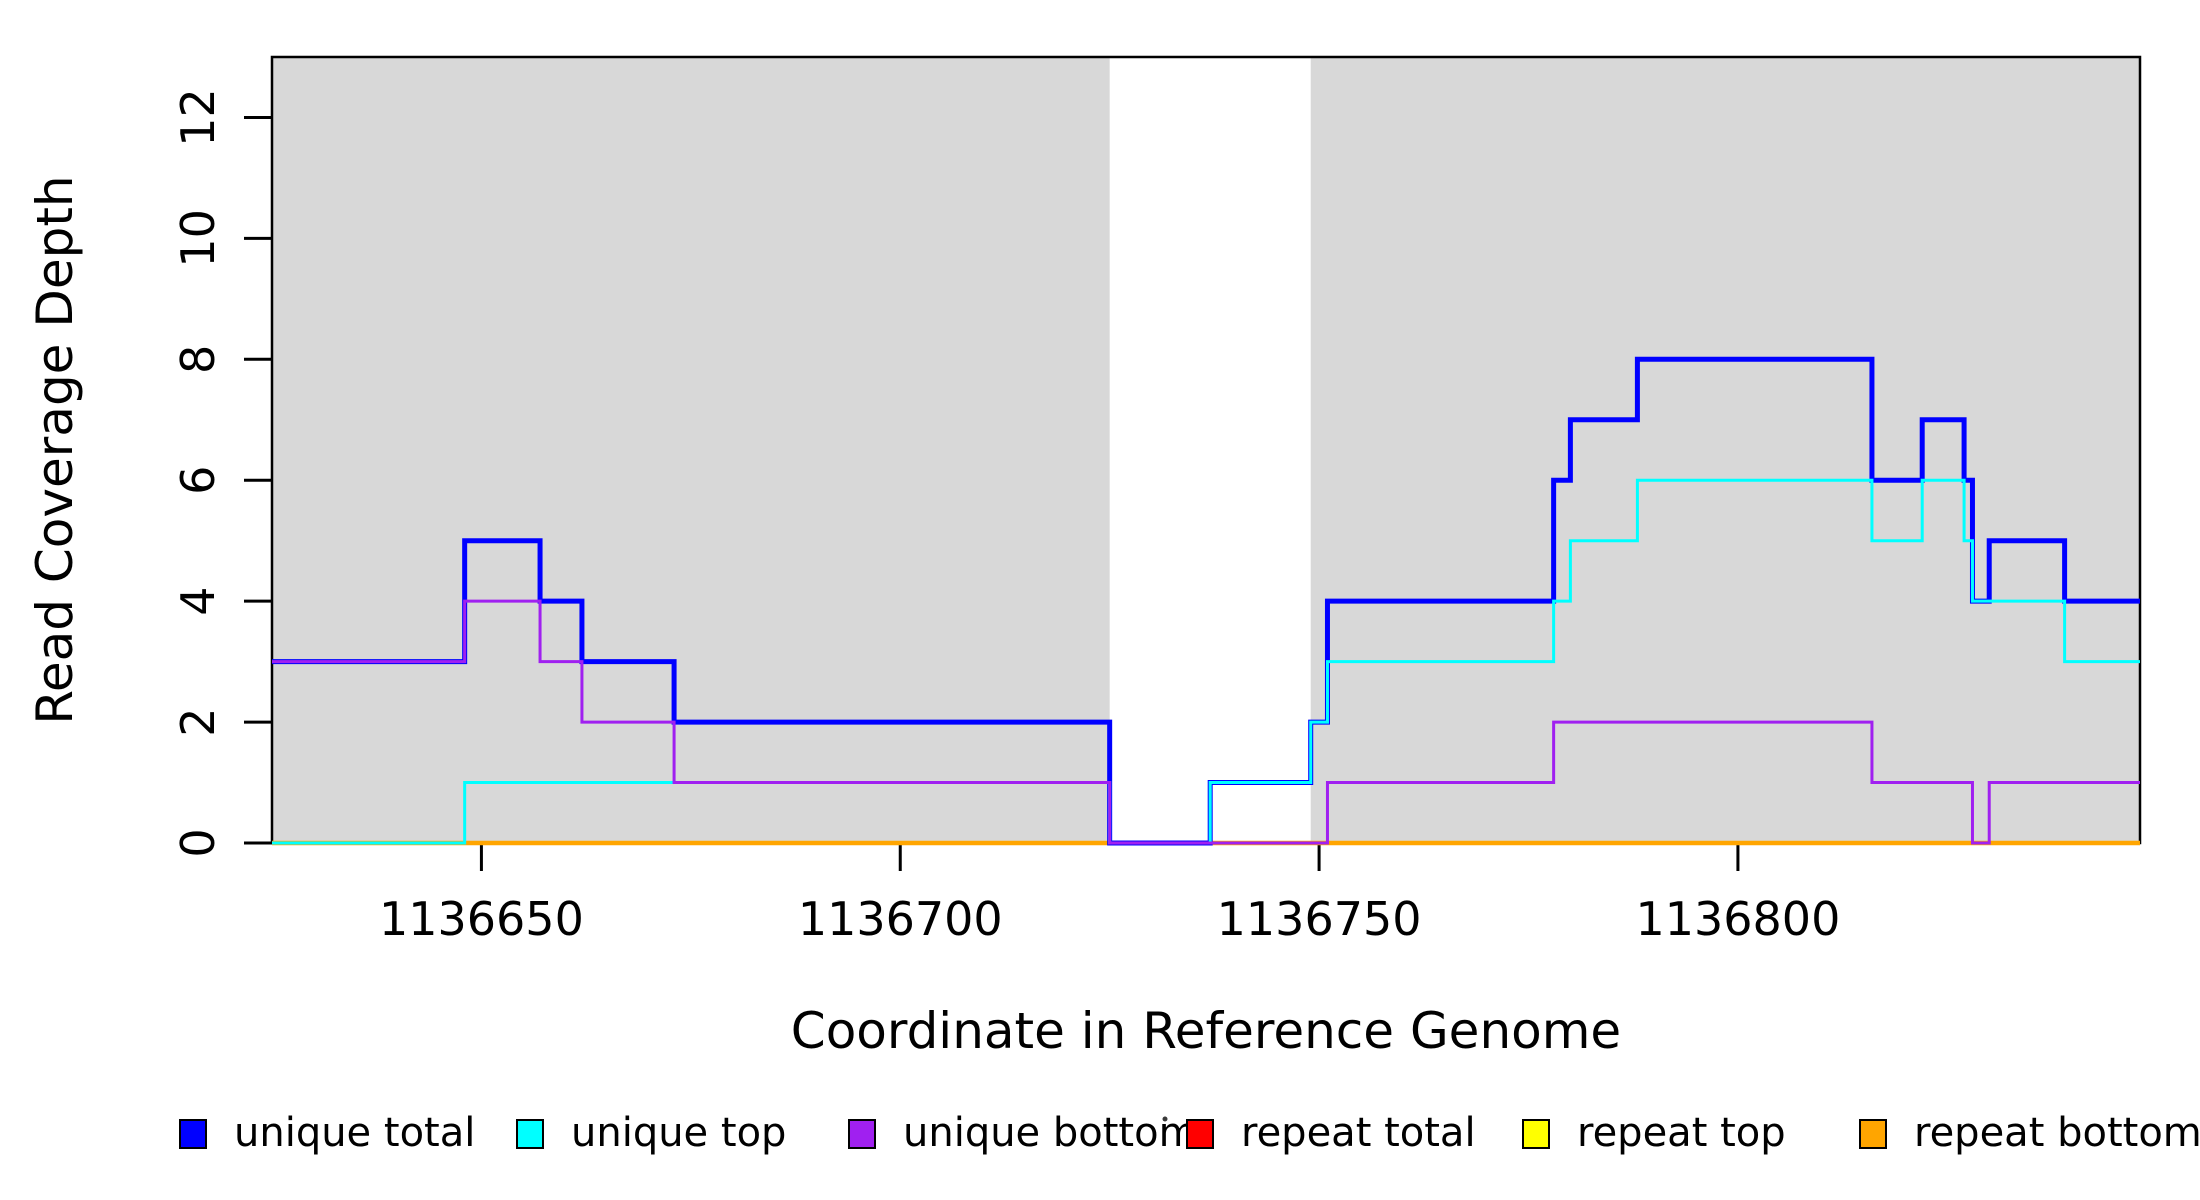  I want to click on x-tick-label: 1136750, so click(1319, 919).